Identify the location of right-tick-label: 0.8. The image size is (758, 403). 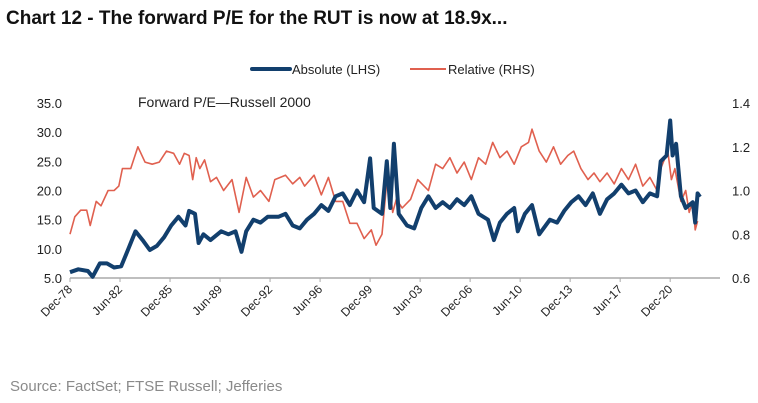
(741, 234).